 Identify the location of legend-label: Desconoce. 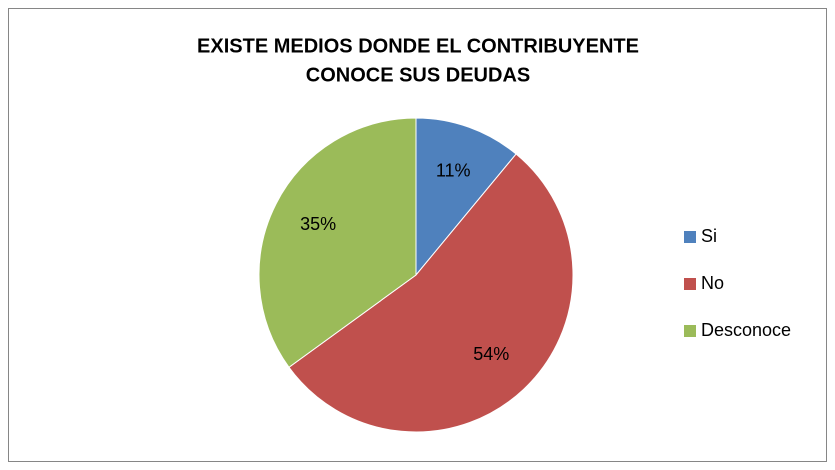
(746, 330).